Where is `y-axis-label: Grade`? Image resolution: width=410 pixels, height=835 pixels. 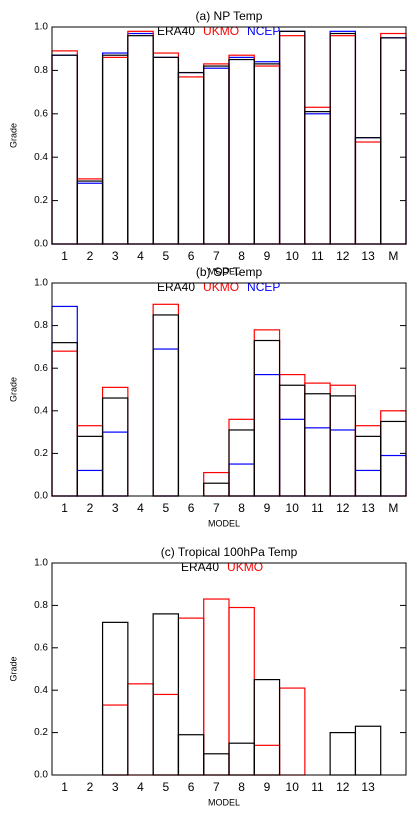 y-axis-label: Grade is located at coordinates (13, 668).